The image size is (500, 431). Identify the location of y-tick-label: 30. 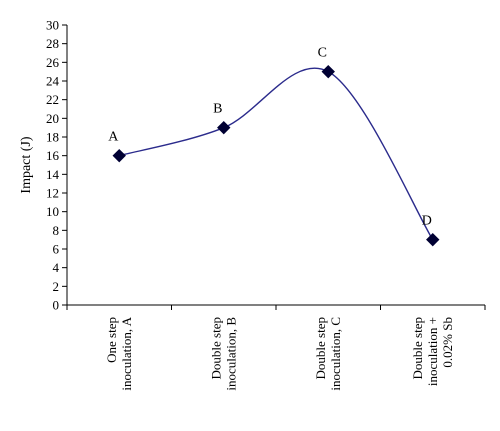
(52, 25).